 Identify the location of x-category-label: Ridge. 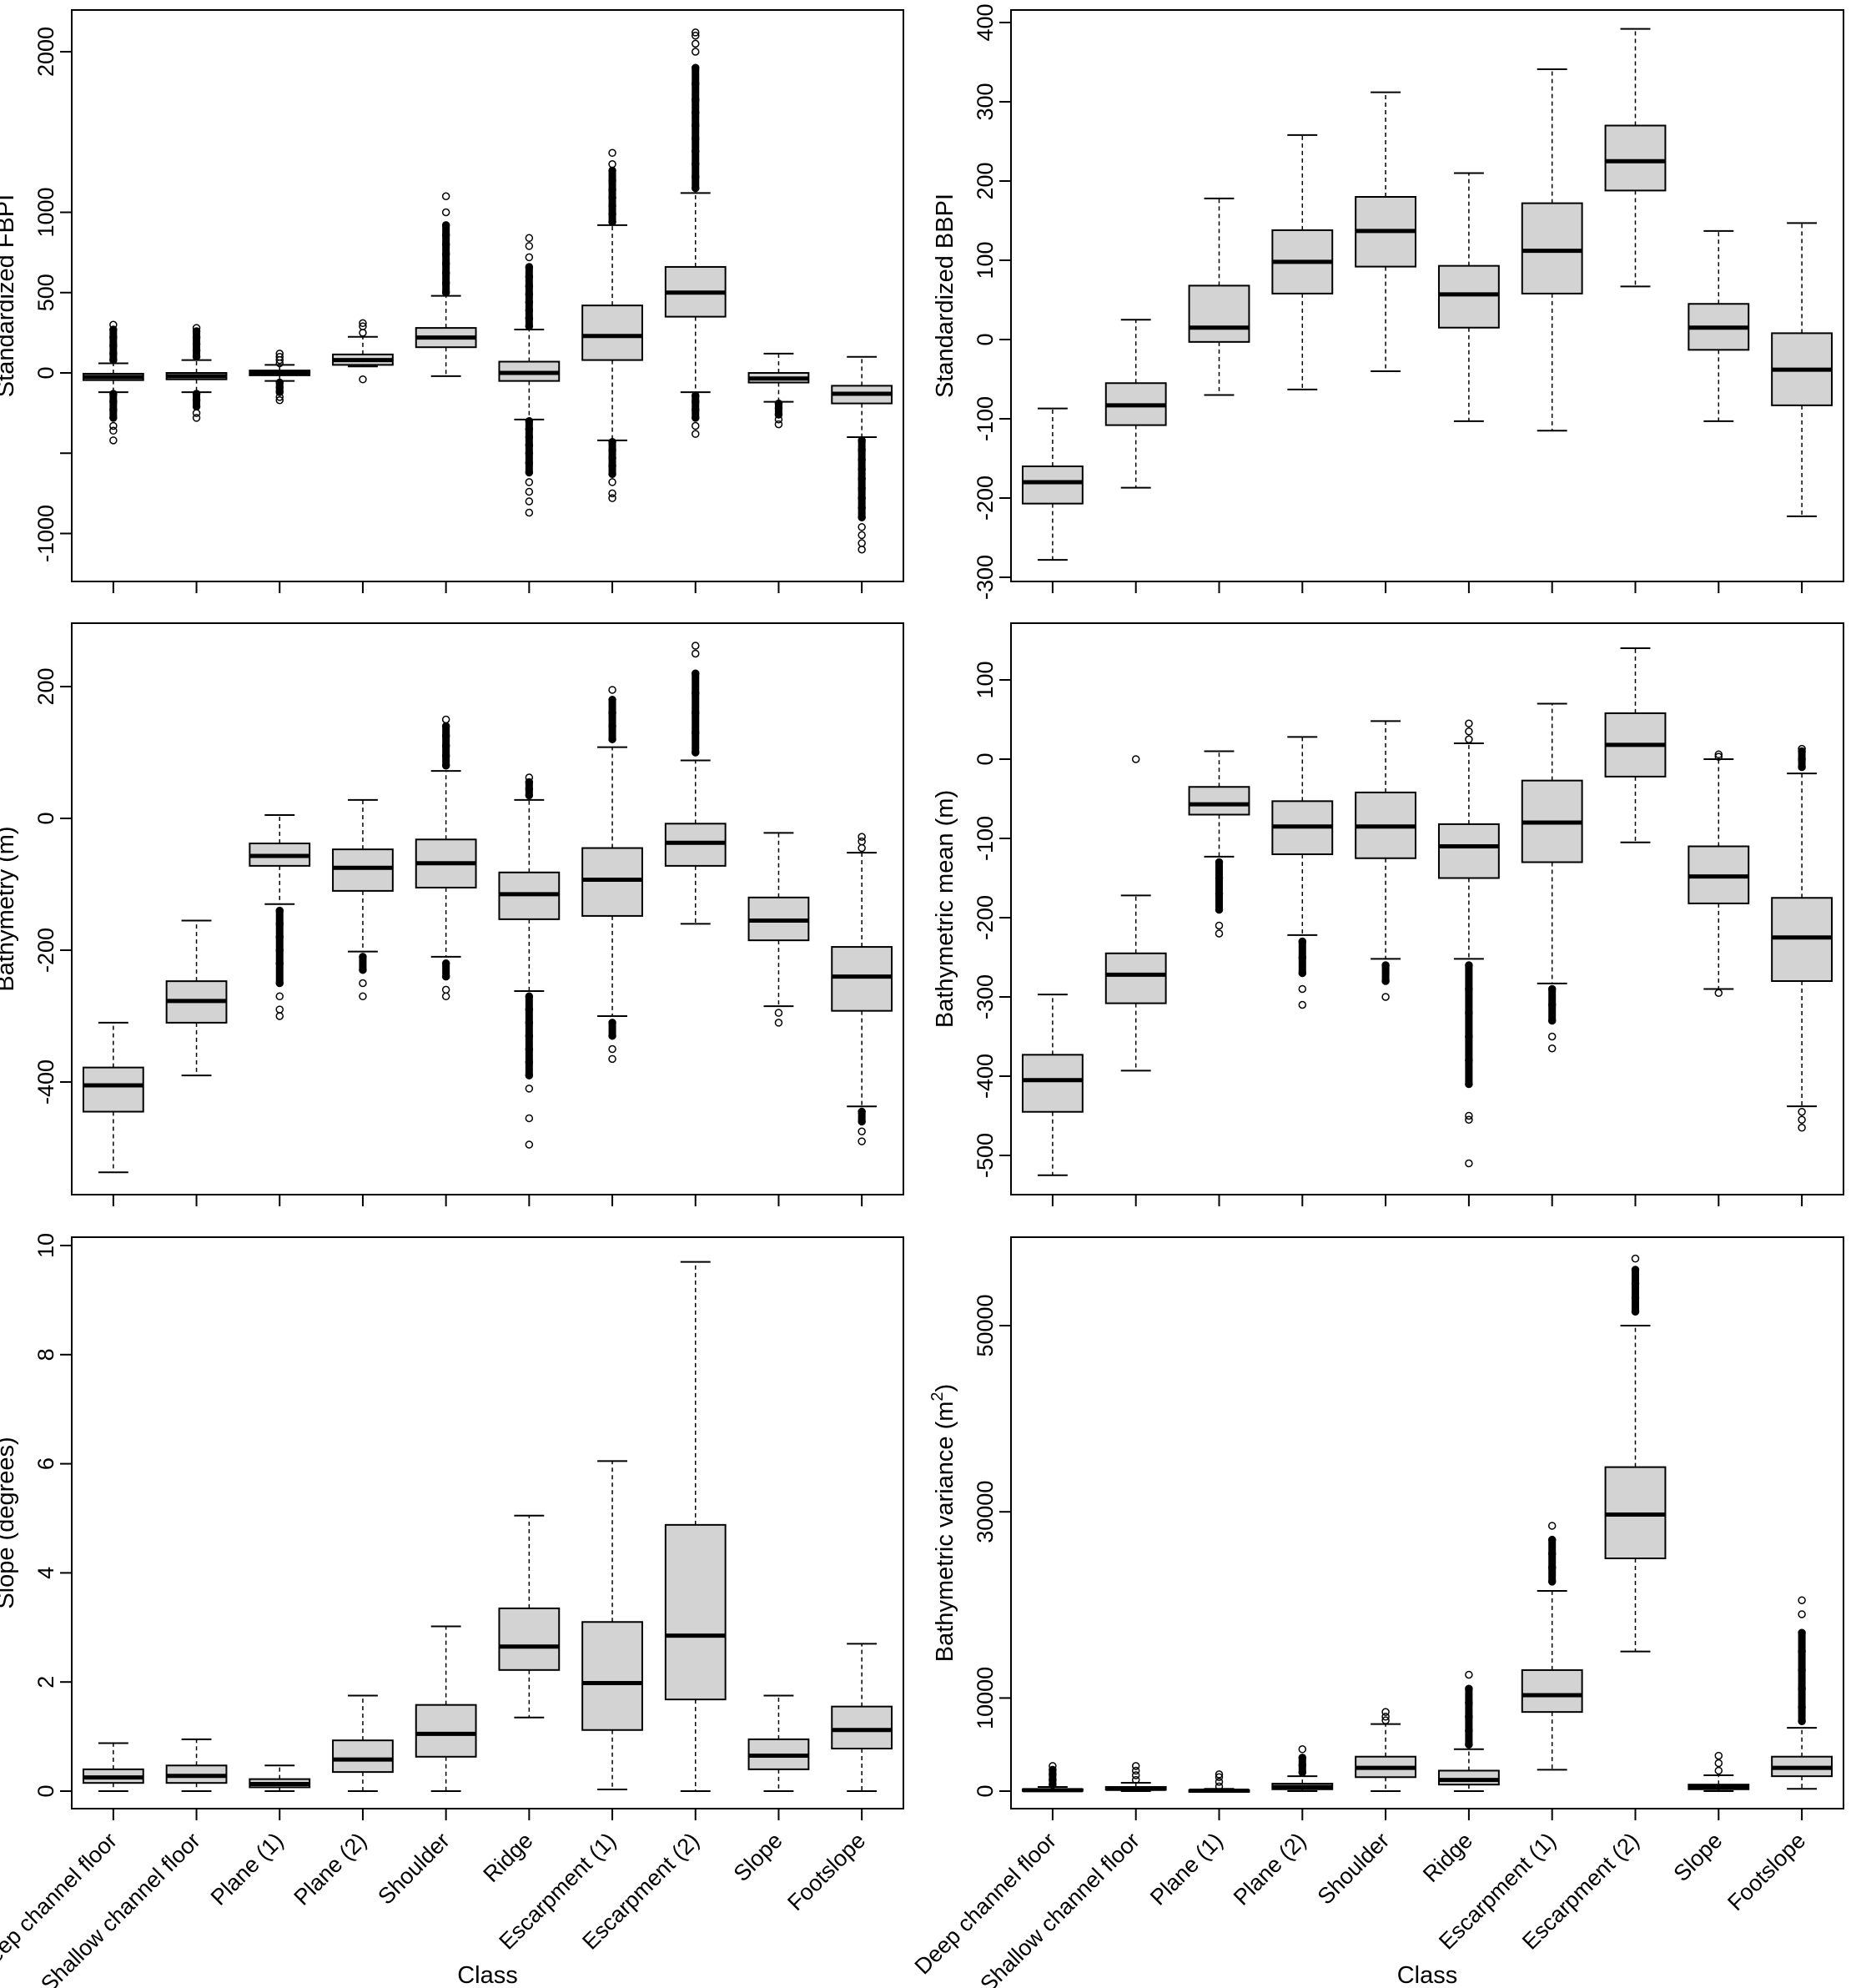
(1447, 1858).